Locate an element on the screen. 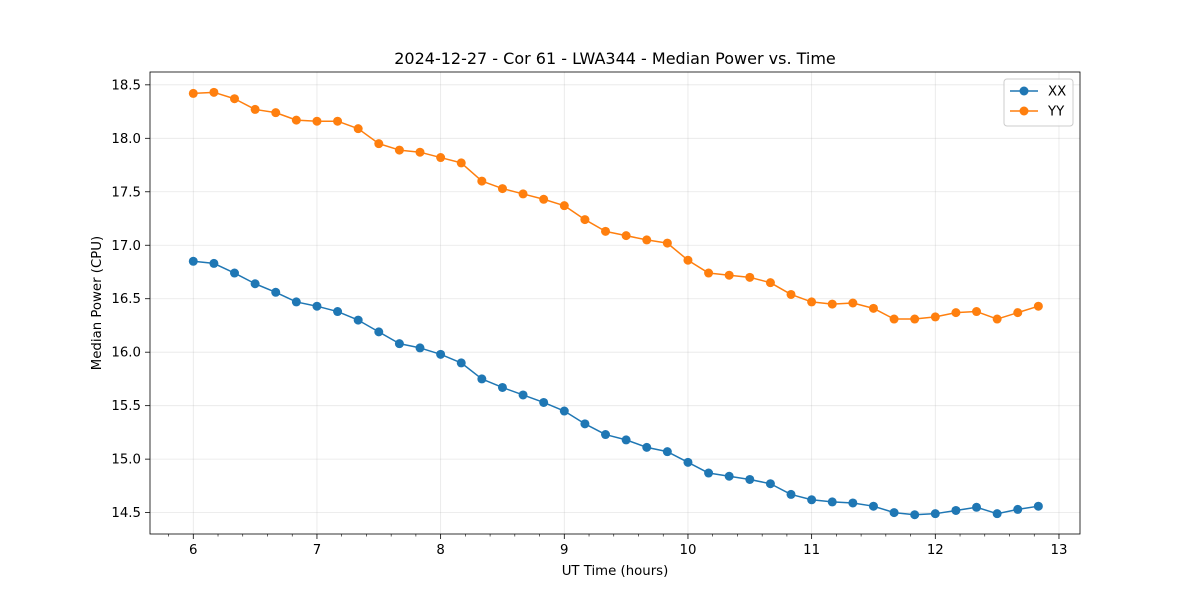  legend-entry-xx: XX is located at coordinates (1038, 92).